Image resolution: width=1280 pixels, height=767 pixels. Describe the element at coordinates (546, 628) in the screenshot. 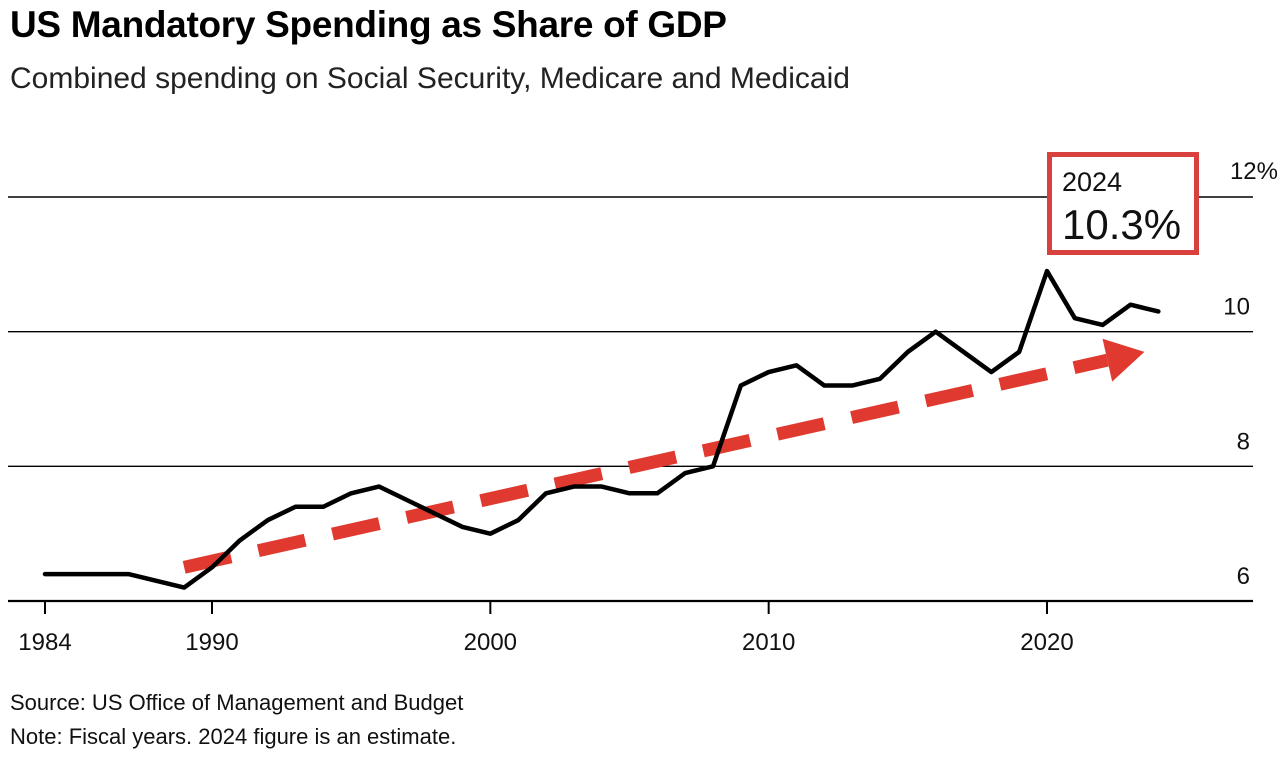

I see `x-axis: 1984 1990 2000 2010 2020` at that location.